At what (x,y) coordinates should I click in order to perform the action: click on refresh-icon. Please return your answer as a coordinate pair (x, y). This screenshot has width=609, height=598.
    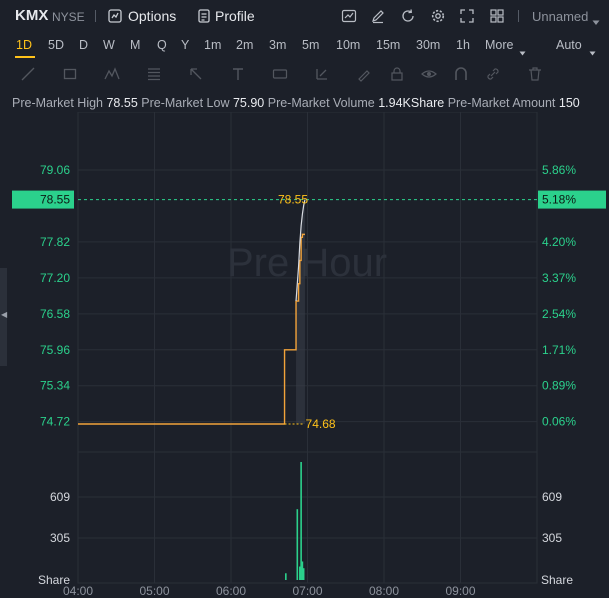
    Looking at the image, I should click on (408, 16).